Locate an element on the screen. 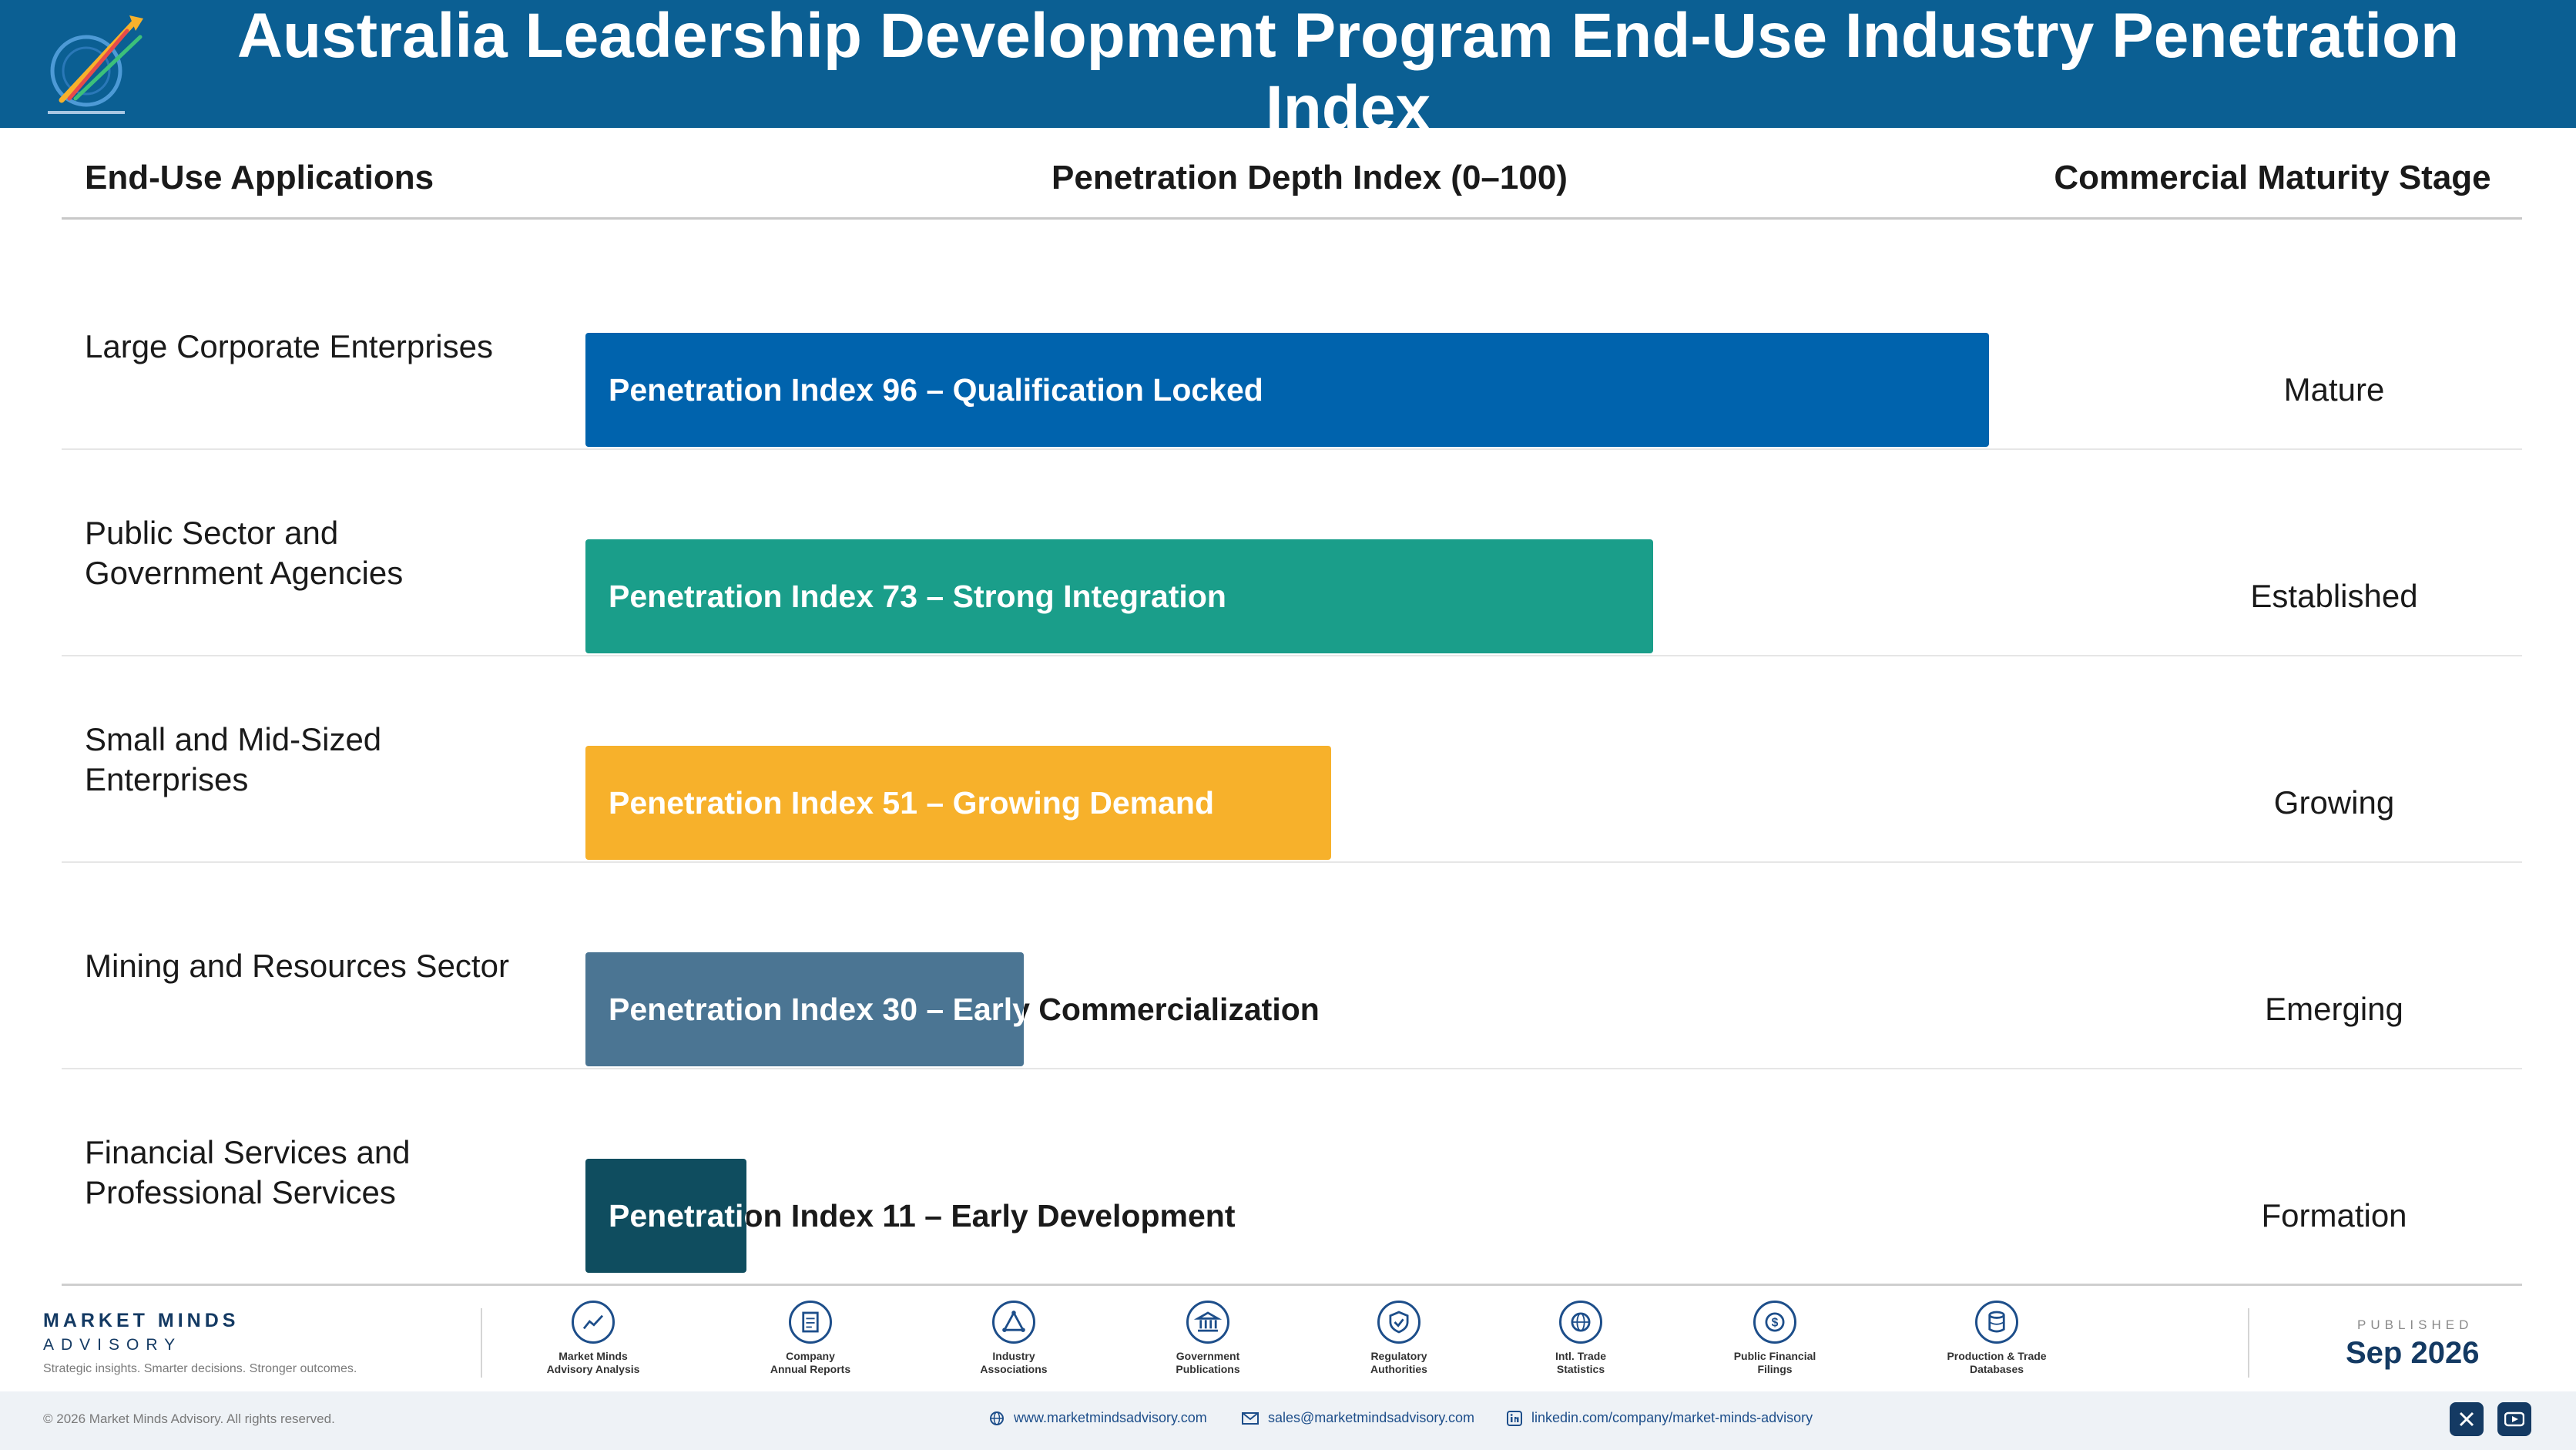 Image resolution: width=2576 pixels, height=1450 pixels. source-item: Regulatory Authorities is located at coordinates (1399, 1338).